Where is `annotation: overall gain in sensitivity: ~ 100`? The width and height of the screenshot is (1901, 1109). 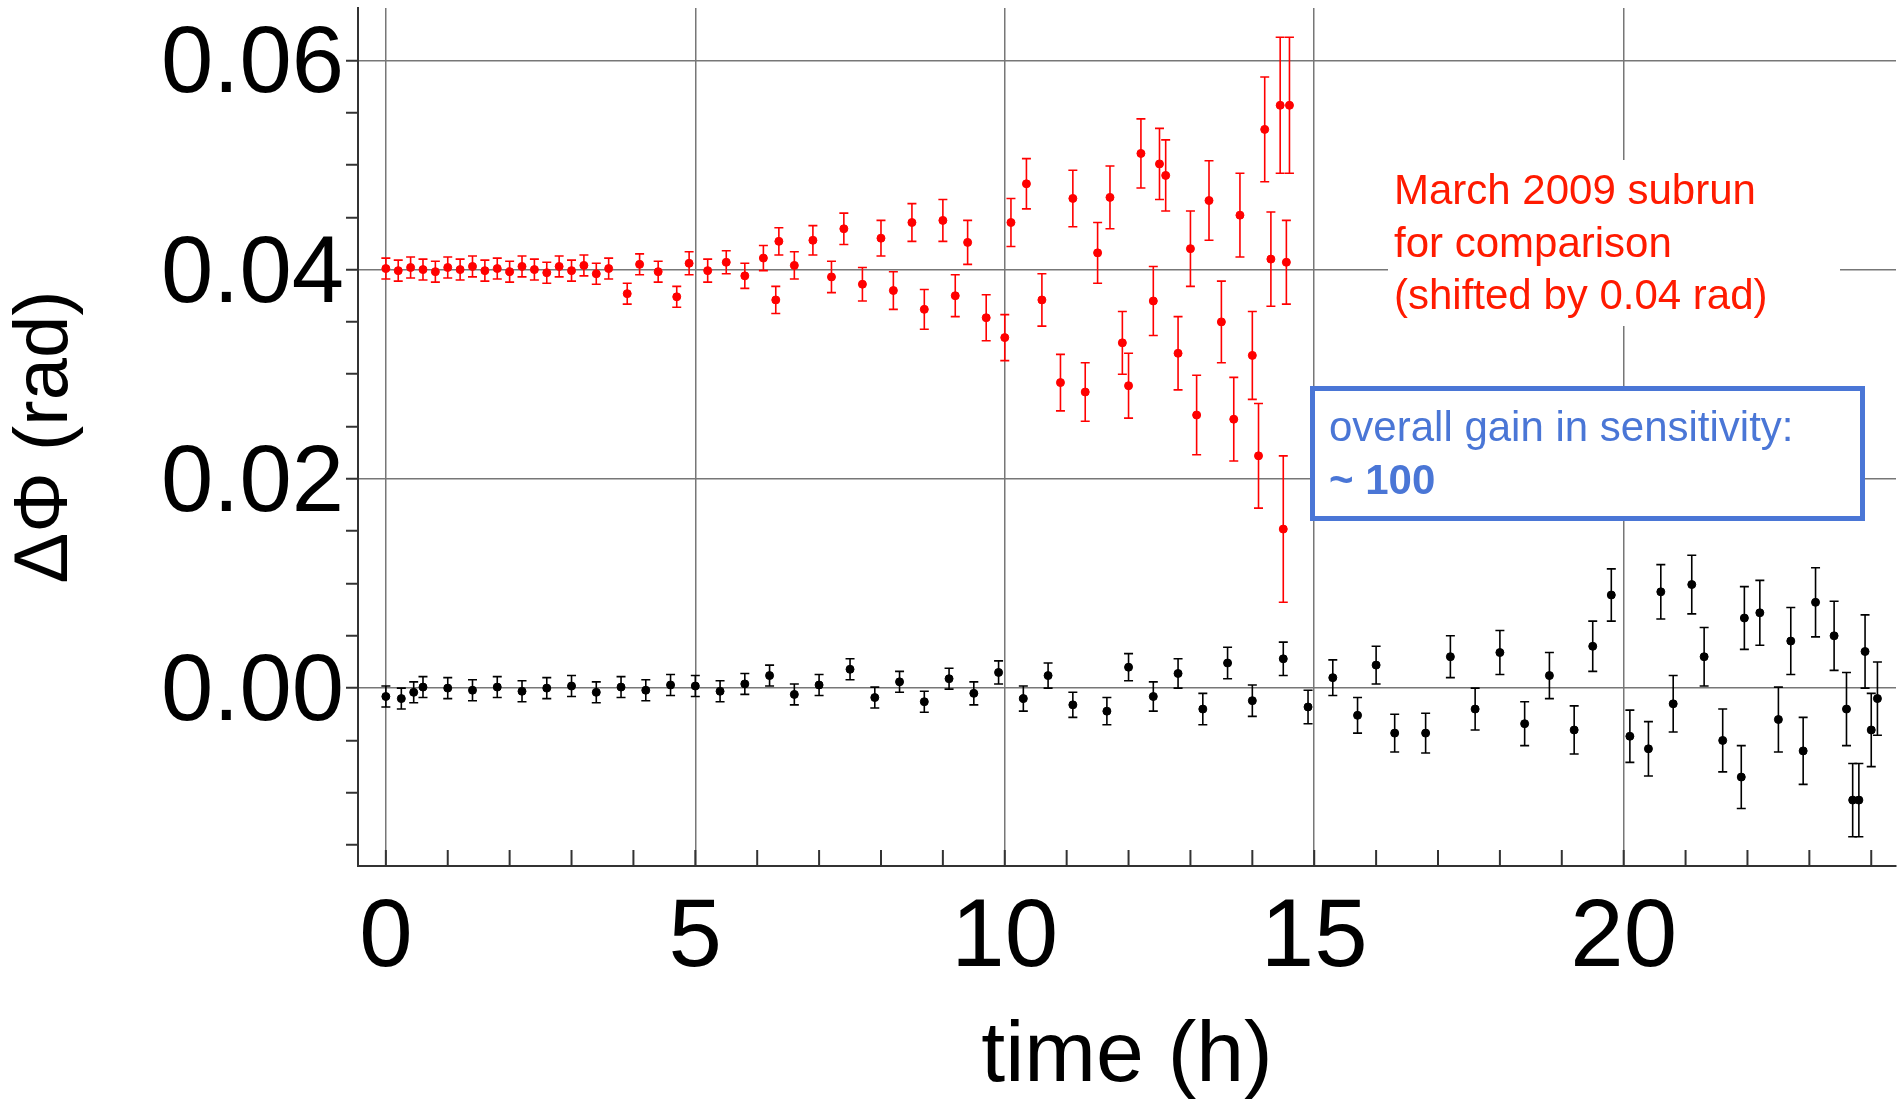
annotation: overall gain in sensitivity: ~ 100 is located at coordinates (1562, 453).